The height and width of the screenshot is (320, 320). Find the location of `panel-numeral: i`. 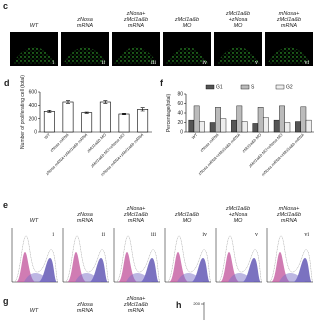

panel-numeral: i is located at coordinates (53, 235).